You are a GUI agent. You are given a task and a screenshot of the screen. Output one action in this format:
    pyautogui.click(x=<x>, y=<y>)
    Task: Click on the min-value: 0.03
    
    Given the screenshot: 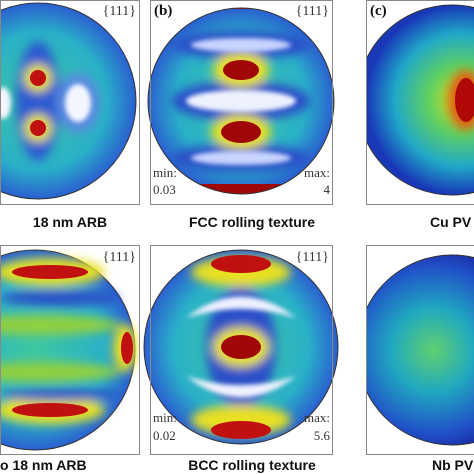 What is the action you would take?
    pyautogui.click(x=164, y=189)
    